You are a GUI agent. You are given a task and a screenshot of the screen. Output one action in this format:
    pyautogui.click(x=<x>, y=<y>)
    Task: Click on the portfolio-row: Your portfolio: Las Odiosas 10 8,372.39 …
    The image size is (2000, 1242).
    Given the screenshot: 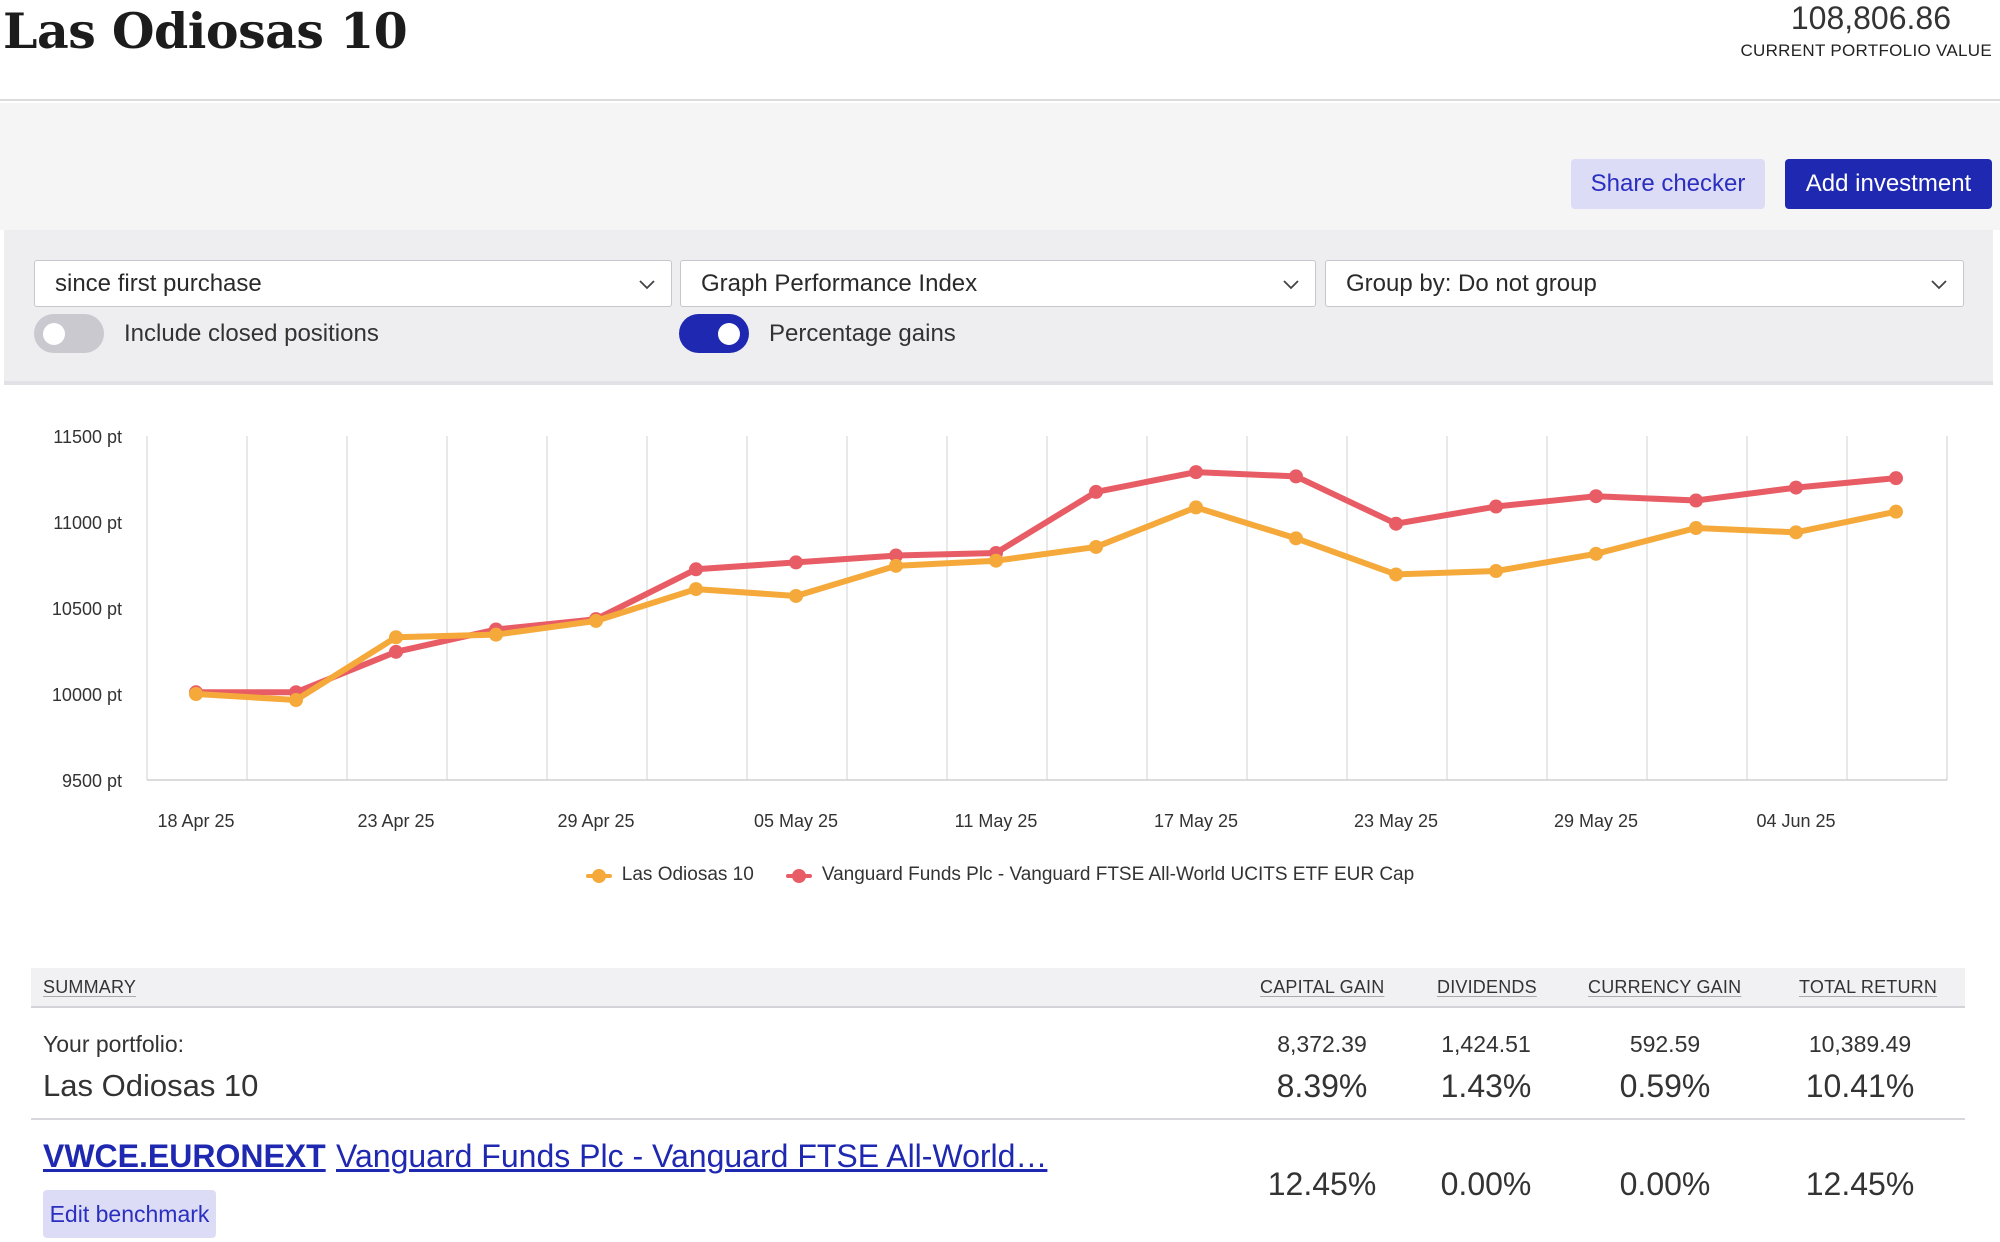 What is the action you would take?
    pyautogui.click(x=998, y=1064)
    